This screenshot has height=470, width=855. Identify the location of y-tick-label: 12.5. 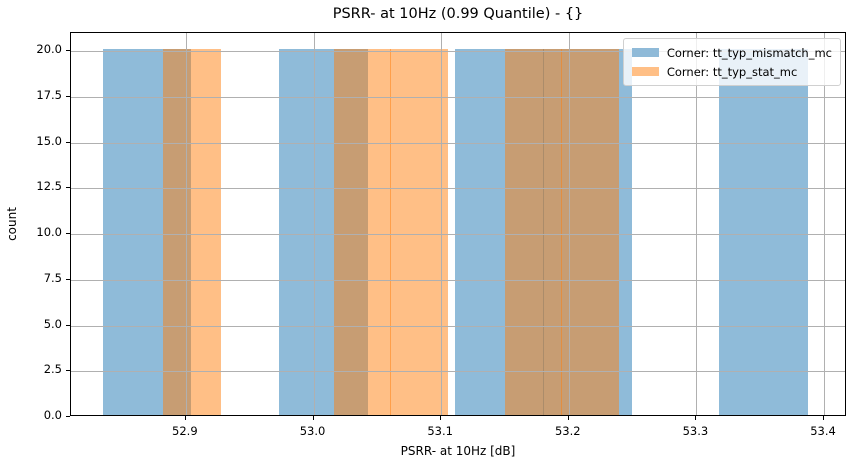
(49, 186).